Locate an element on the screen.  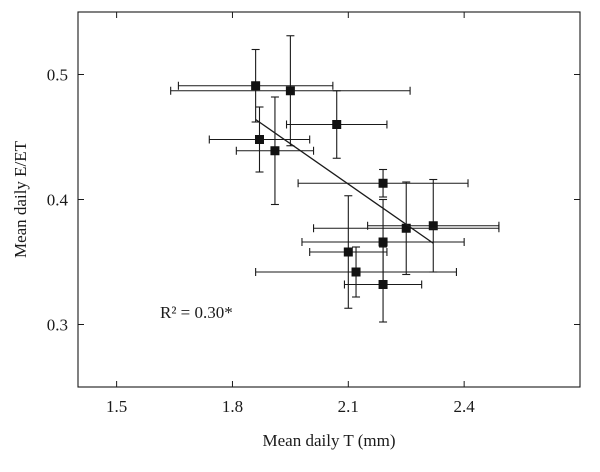
y-tick-label: 0.5 is located at coordinates (57, 75).